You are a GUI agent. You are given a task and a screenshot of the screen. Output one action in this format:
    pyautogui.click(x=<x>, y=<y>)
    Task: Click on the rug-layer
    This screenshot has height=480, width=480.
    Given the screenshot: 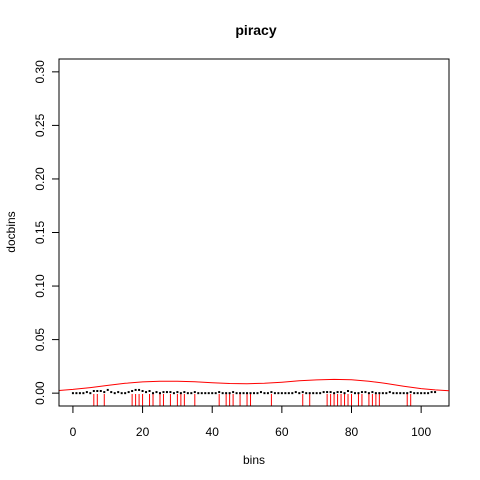 What is the action you would take?
    pyautogui.click(x=252, y=400)
    